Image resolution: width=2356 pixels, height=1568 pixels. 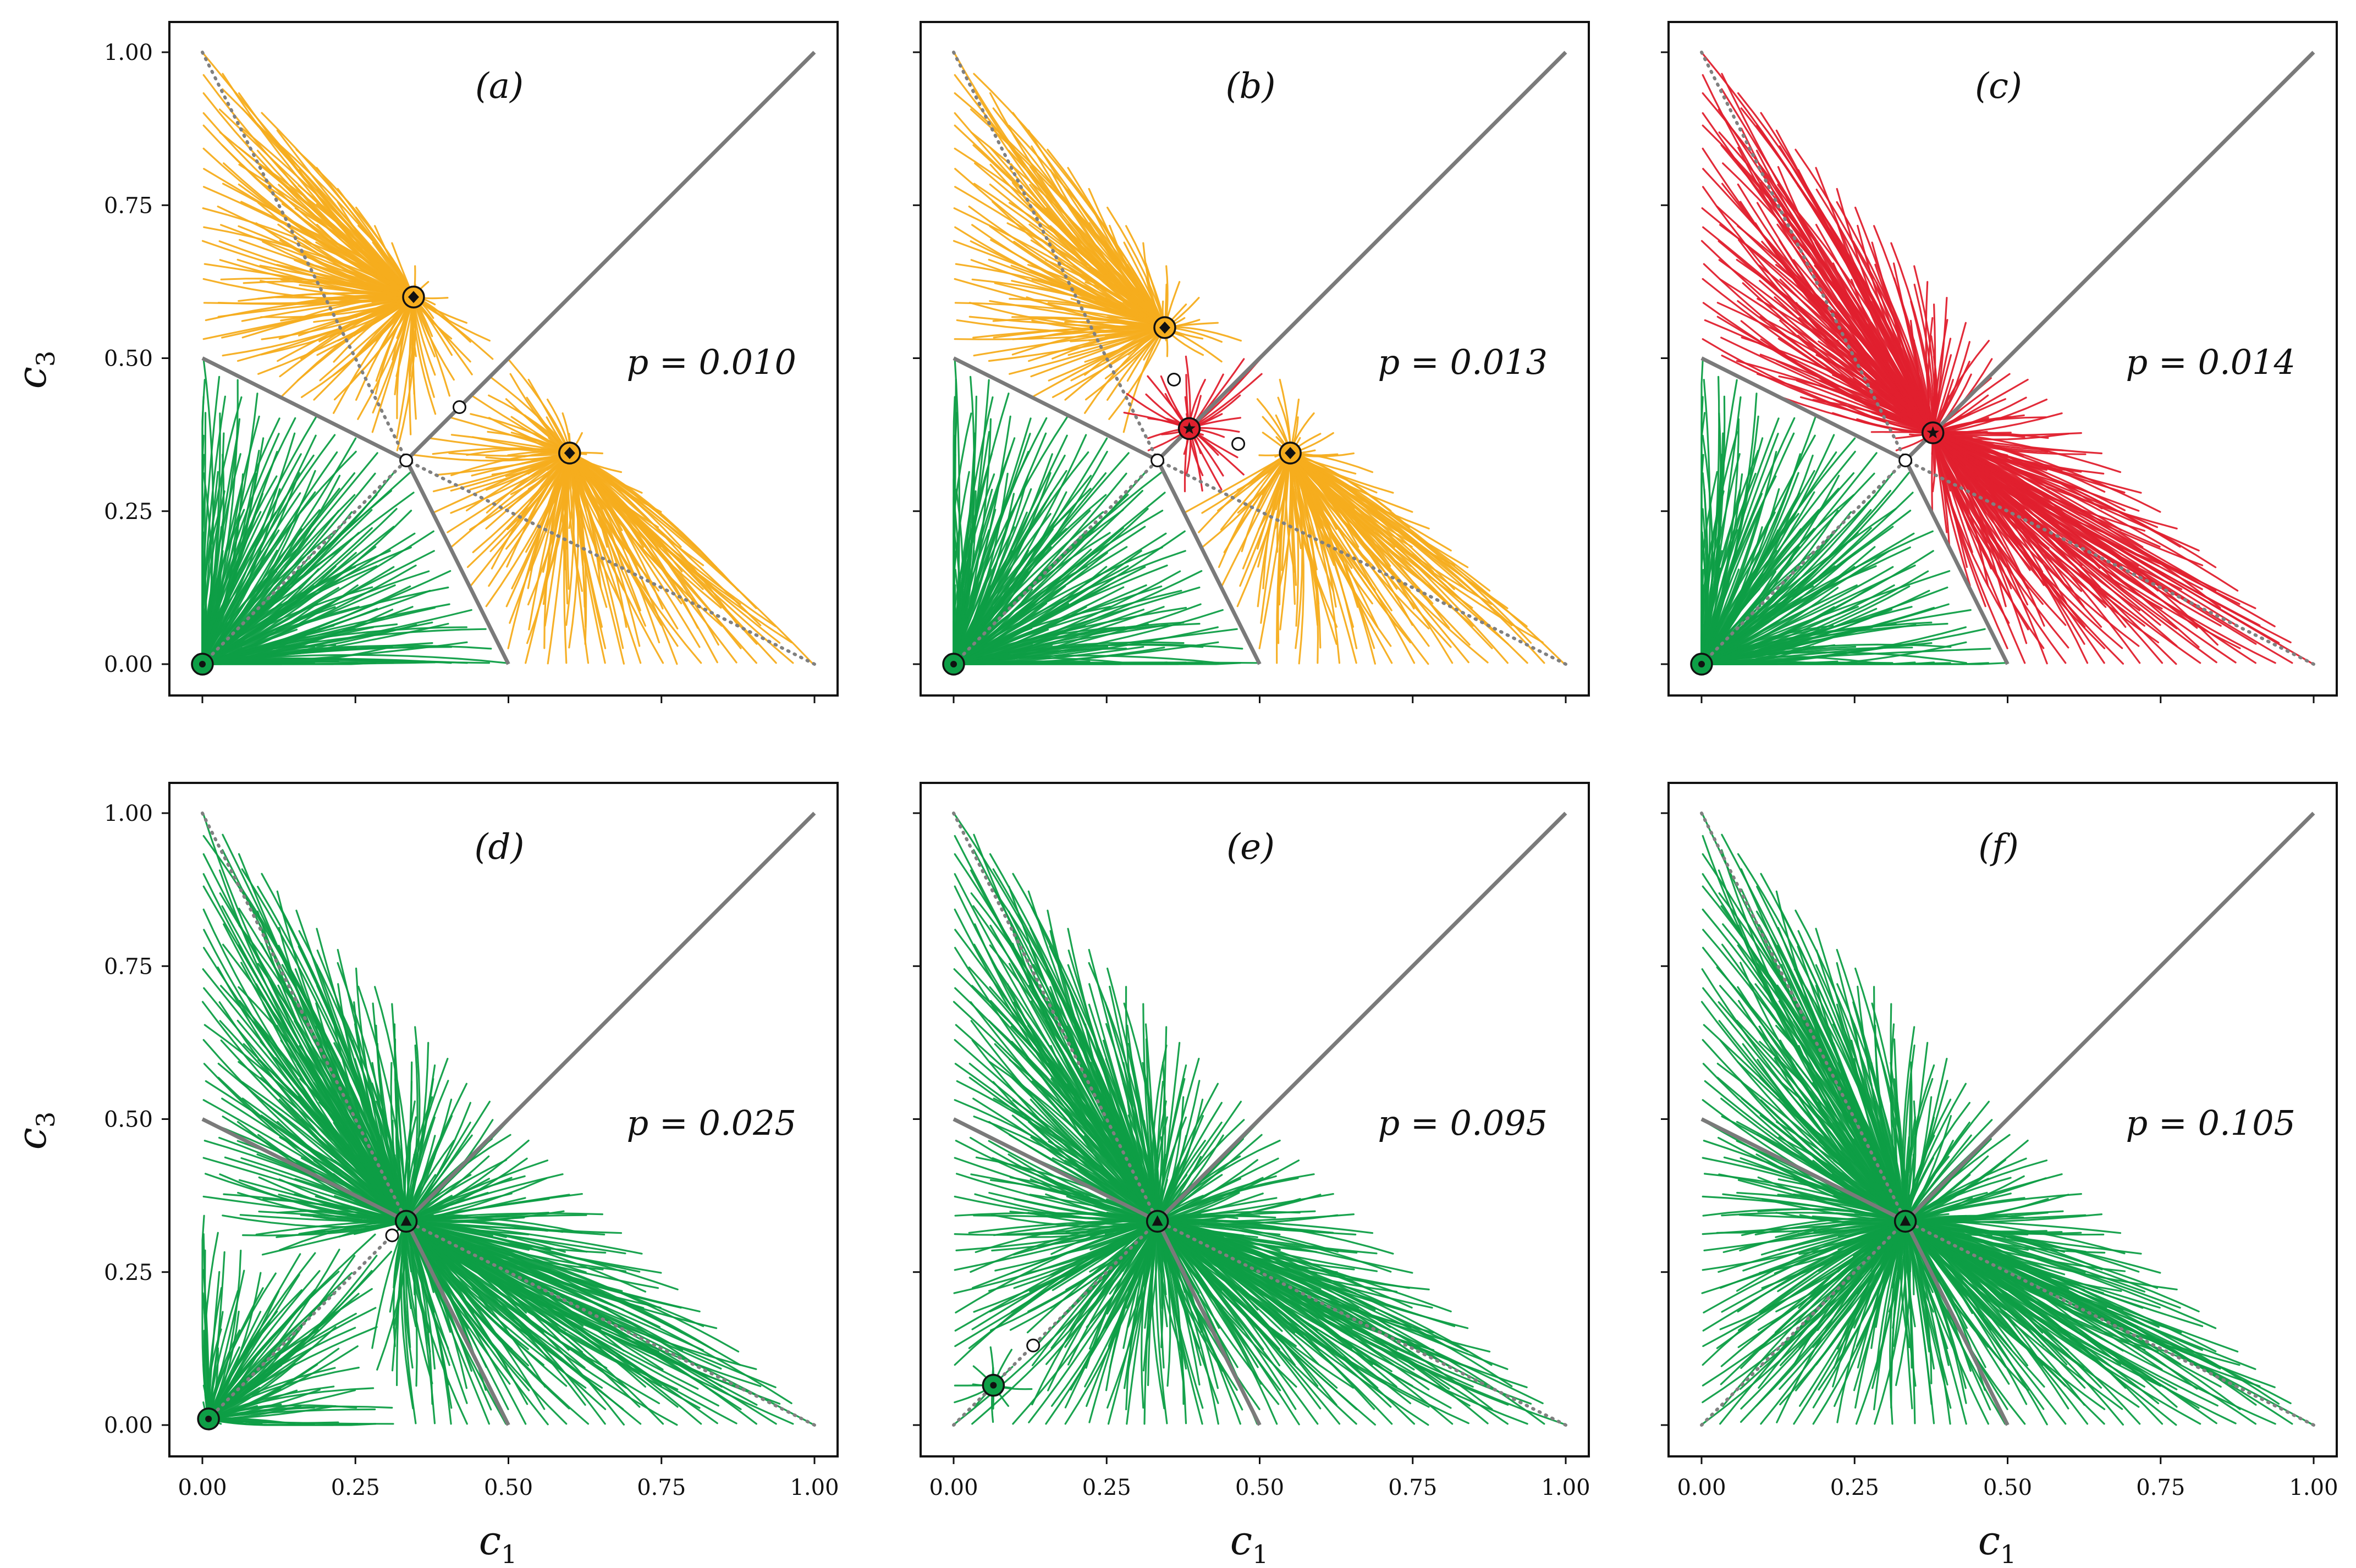 What do you see at coordinates (128, 1120) in the screenshot?
I see `y-tick-label: 0.50` at bounding box center [128, 1120].